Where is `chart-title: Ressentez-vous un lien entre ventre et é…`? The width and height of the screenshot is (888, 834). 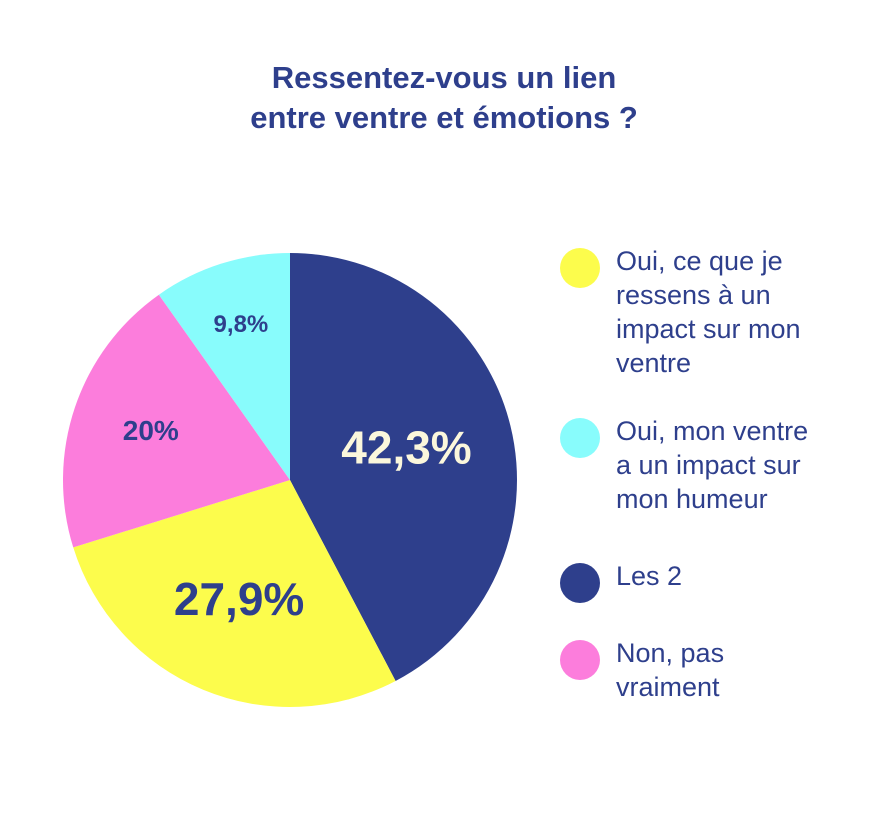
chart-title: Ressentez-vous un lien entre ventre et é… is located at coordinates (444, 97).